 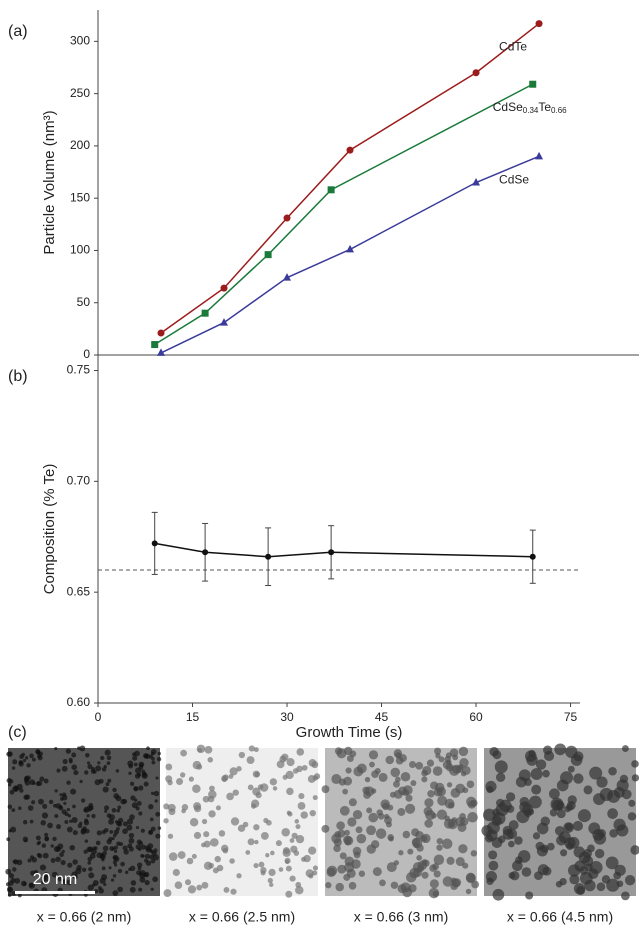 What do you see at coordinates (343, 550) in the screenshot?
I see `line` at bounding box center [343, 550].